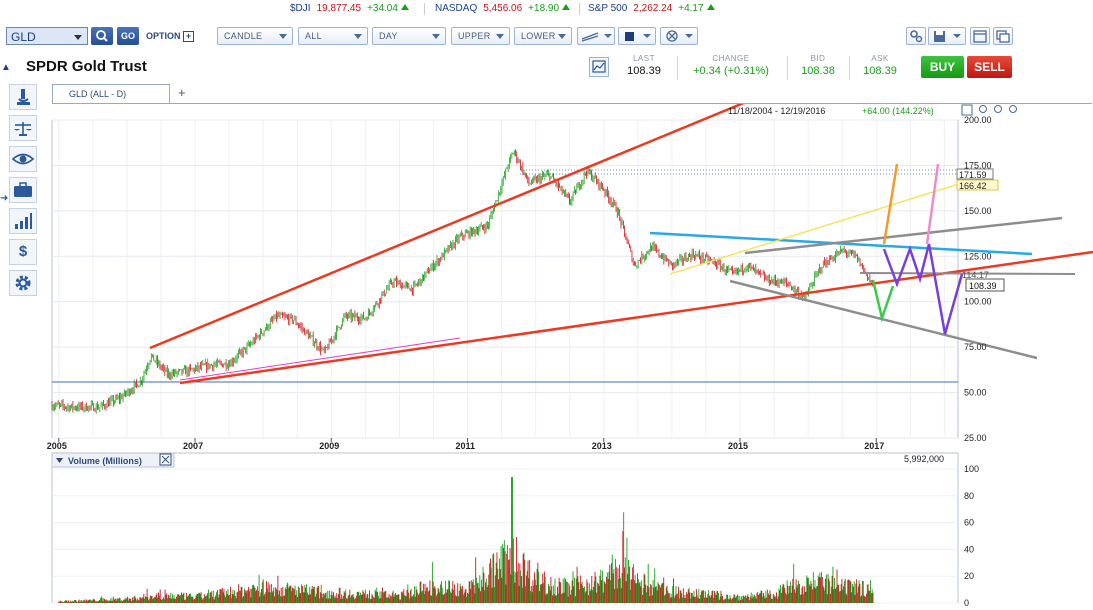 This screenshot has width=1093, height=610. I want to click on draw-lines-icon, so click(596, 37).